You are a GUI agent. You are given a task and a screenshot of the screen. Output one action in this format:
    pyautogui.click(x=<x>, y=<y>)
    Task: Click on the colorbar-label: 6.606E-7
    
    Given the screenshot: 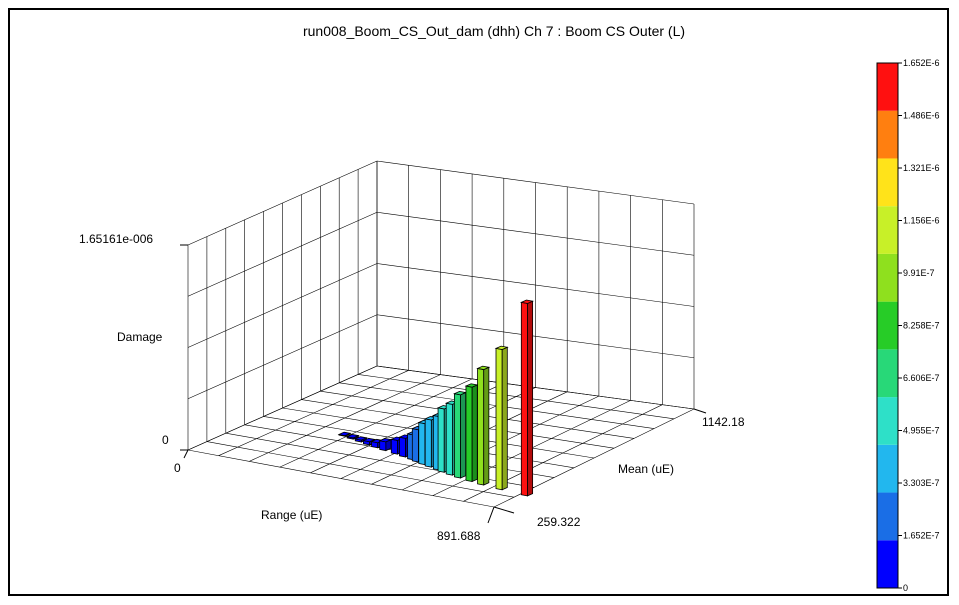 What is the action you would take?
    pyautogui.click(x=921, y=378)
    